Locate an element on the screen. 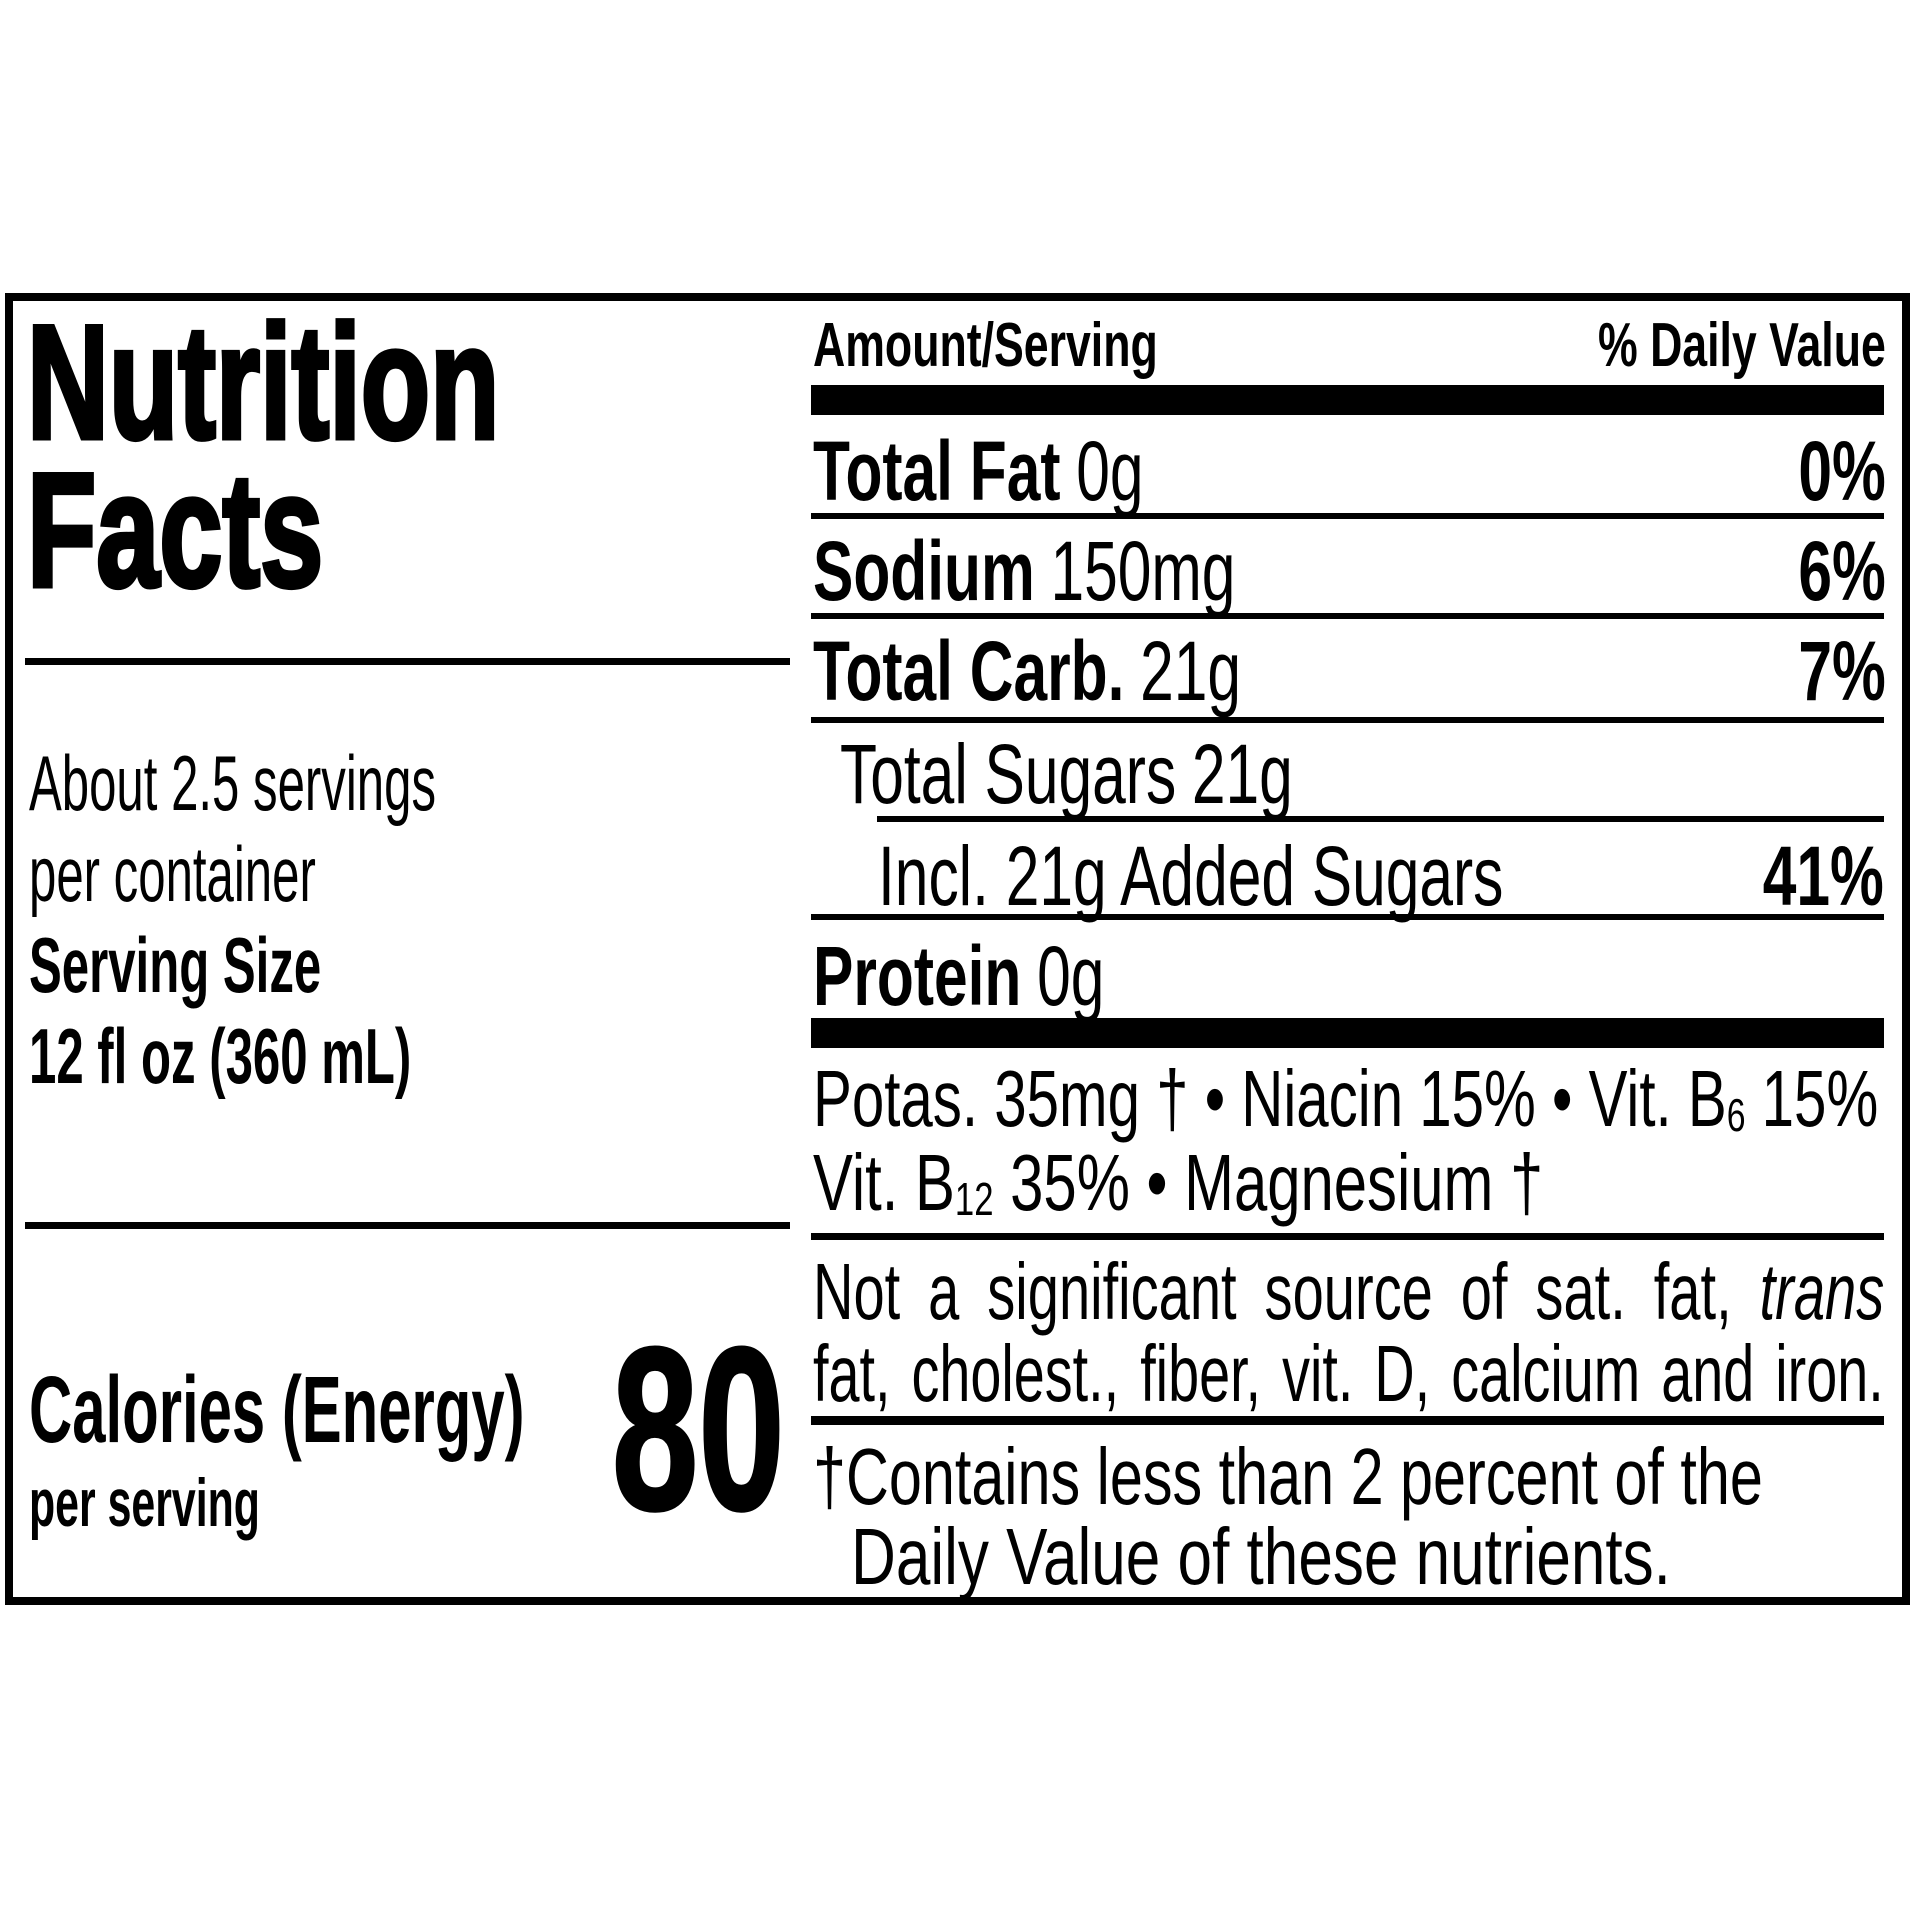 This screenshot has width=1920, height=1920. label-title: Nutrition Facts is located at coordinates (263, 456).